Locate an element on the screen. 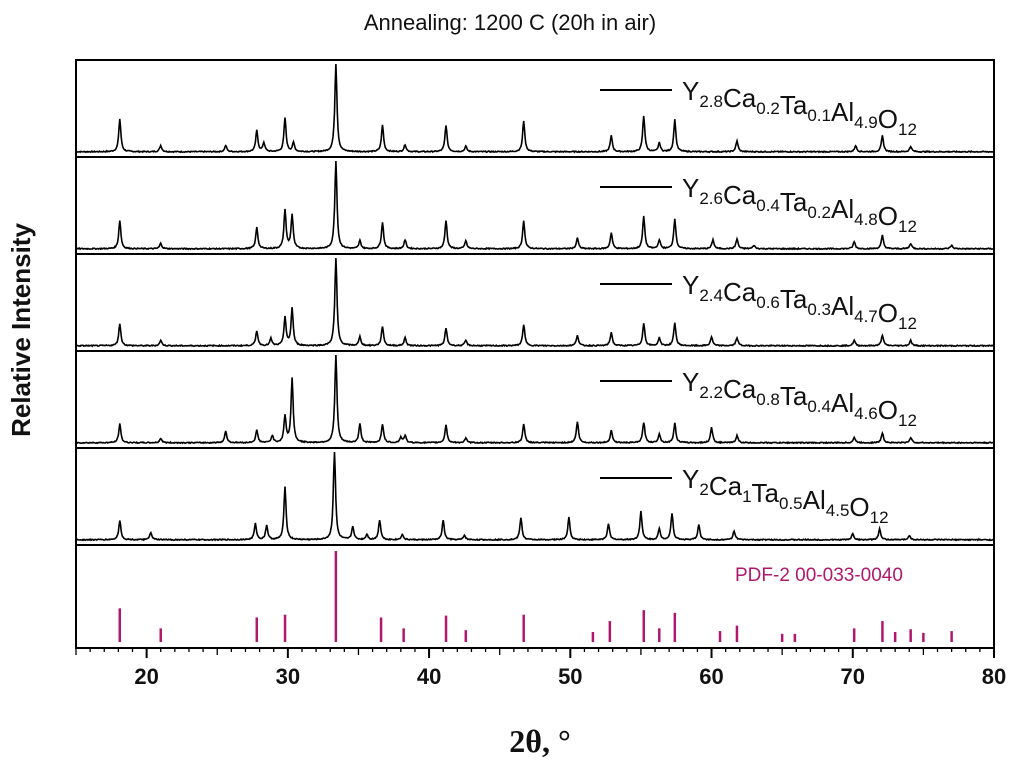  x-tick-label: 70 is located at coordinates (853, 676).